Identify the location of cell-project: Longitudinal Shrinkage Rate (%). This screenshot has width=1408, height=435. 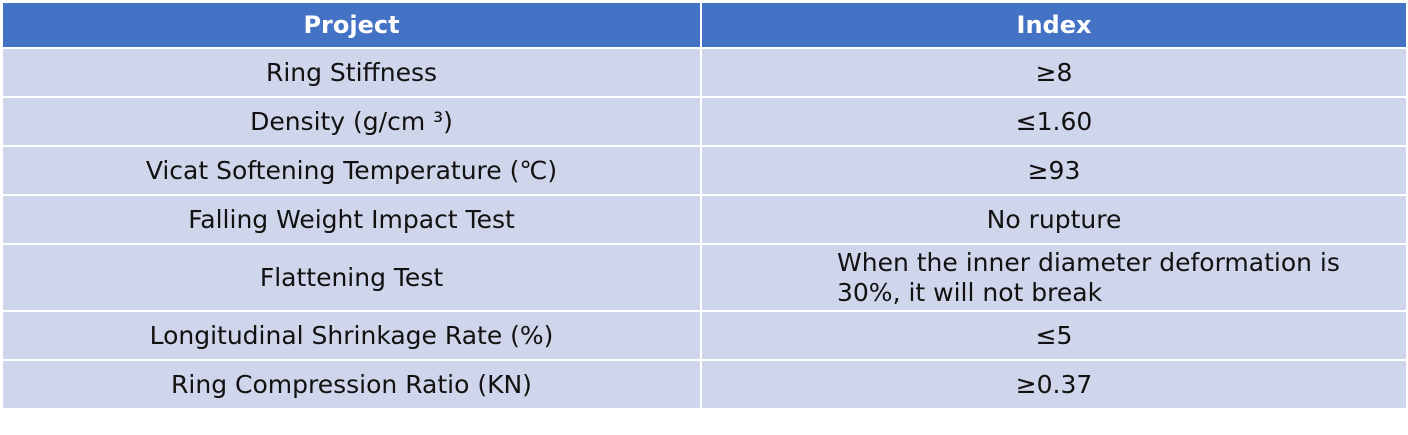
(352, 335).